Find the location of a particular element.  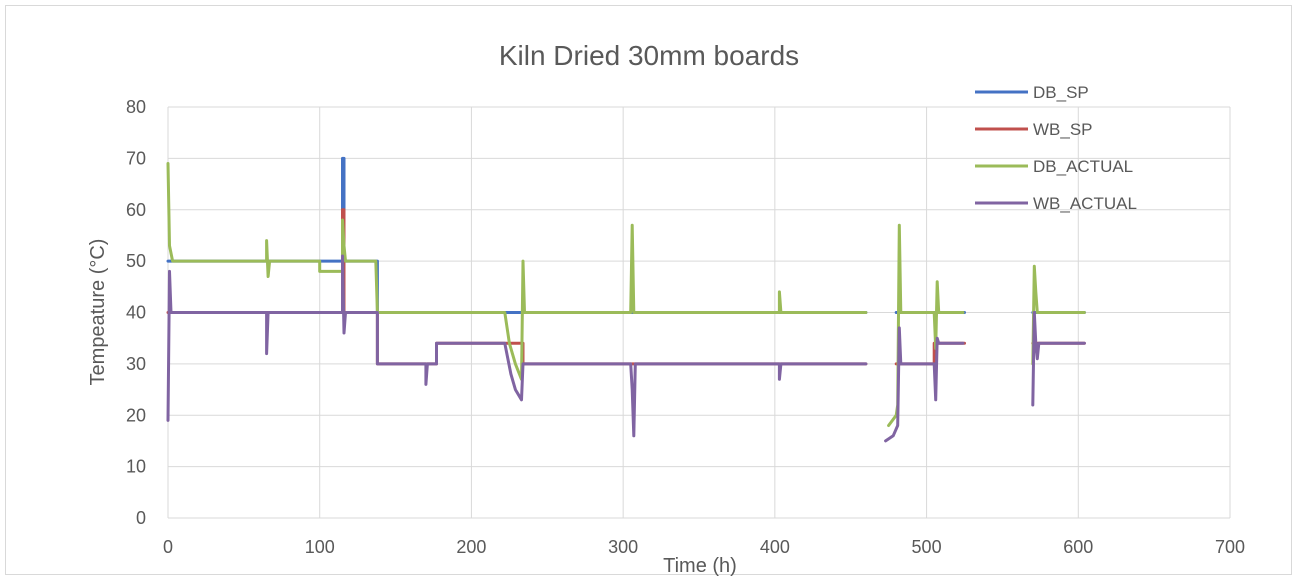

chart-title: Kiln Dried 30mm boards is located at coordinates (649, 55).